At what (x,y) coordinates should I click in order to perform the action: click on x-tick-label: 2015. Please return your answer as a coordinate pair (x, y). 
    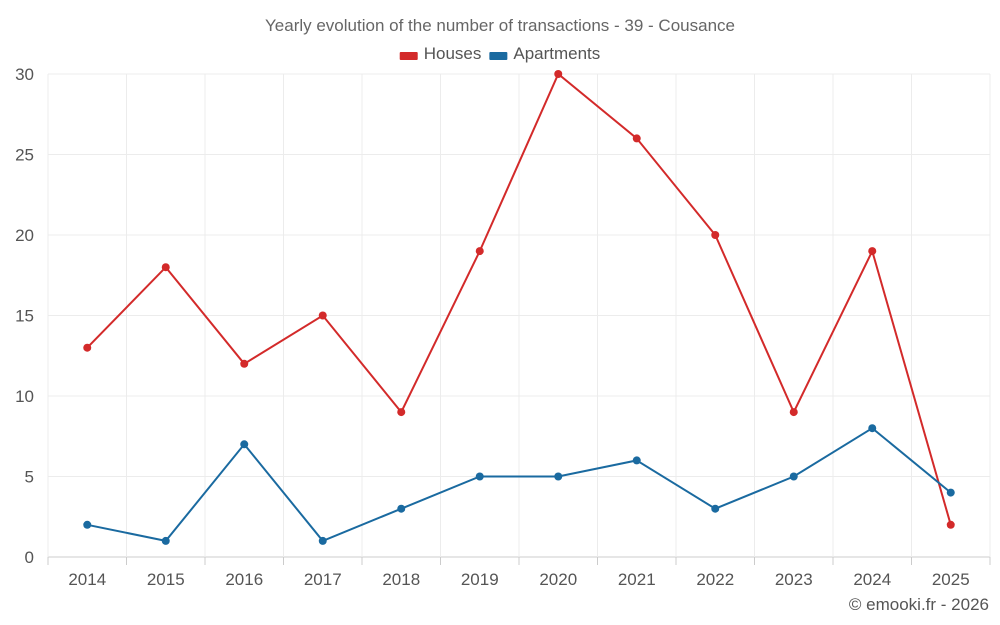
    Looking at the image, I should click on (166, 579).